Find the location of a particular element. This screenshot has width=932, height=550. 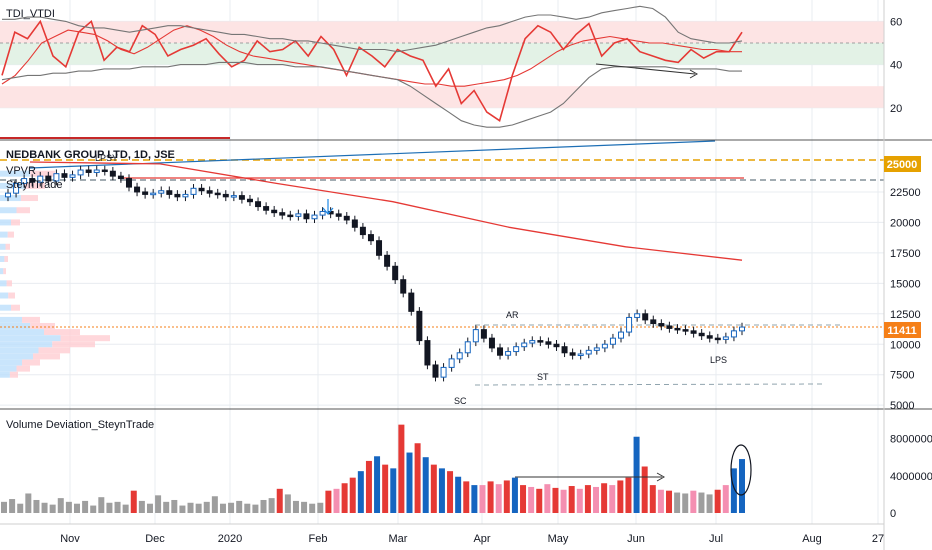

annotation-ar: AR is located at coordinates (512, 315).